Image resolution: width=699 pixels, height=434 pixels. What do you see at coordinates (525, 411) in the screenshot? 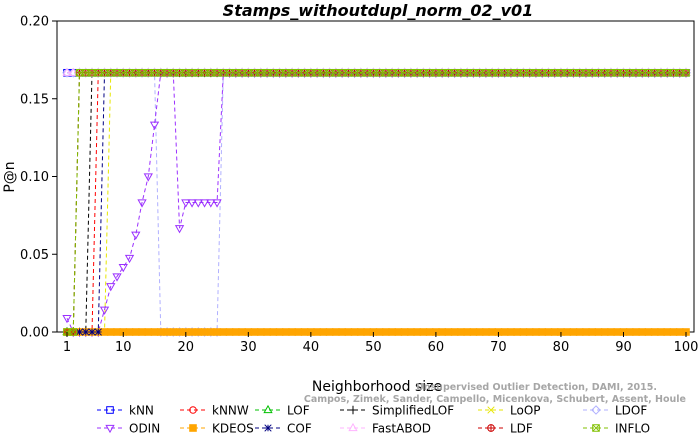
I see `legend-label: LoOP` at bounding box center [525, 411].